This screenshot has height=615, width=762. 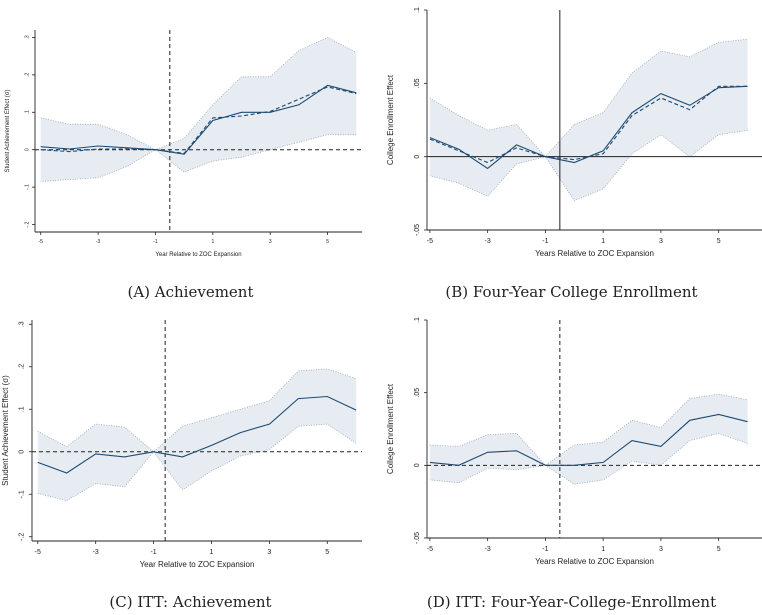 What do you see at coordinates (571, 292) in the screenshot?
I see `caption-b: (B) Four-Year College Enrollment` at bounding box center [571, 292].